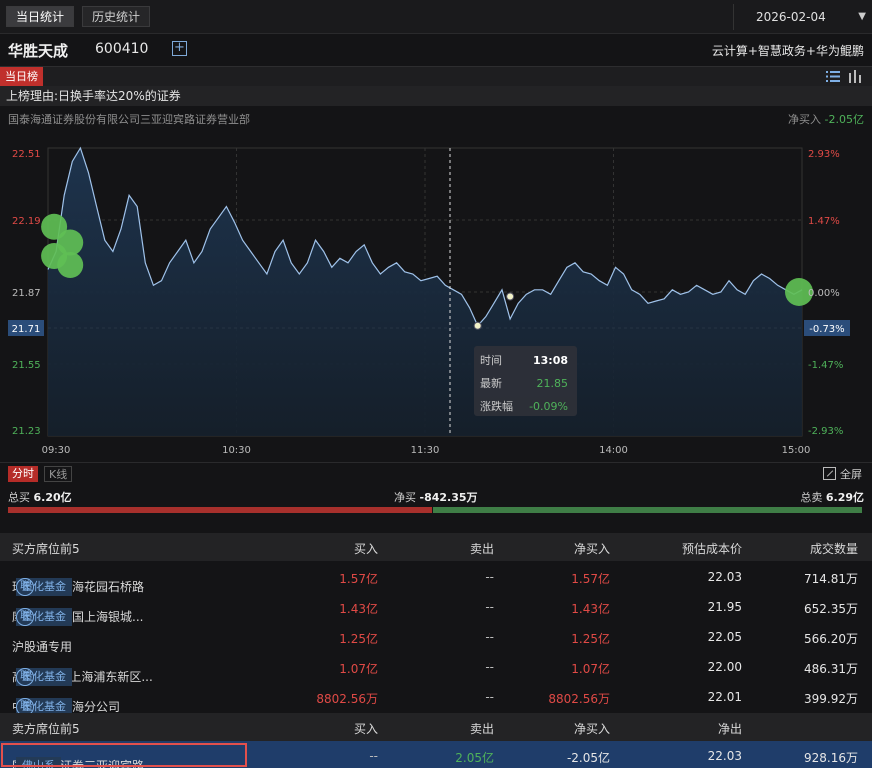 The height and width of the screenshot is (768, 872). Describe the element at coordinates (52, 497) in the screenshot. I see `total-buy-value: 6.20亿` at that location.